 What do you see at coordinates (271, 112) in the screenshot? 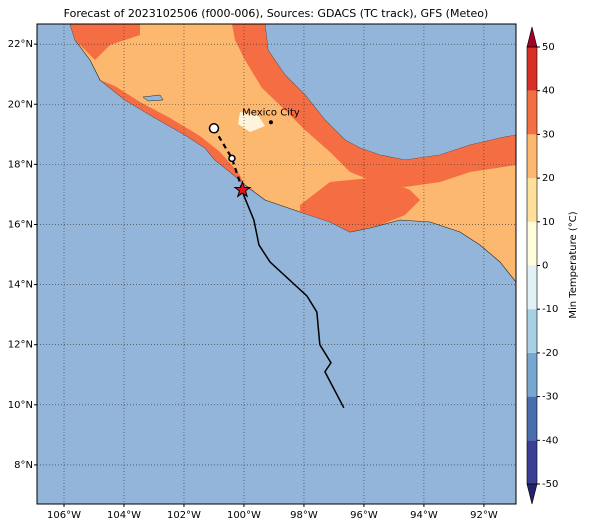
I see `city-label: Mexico City` at bounding box center [271, 112].